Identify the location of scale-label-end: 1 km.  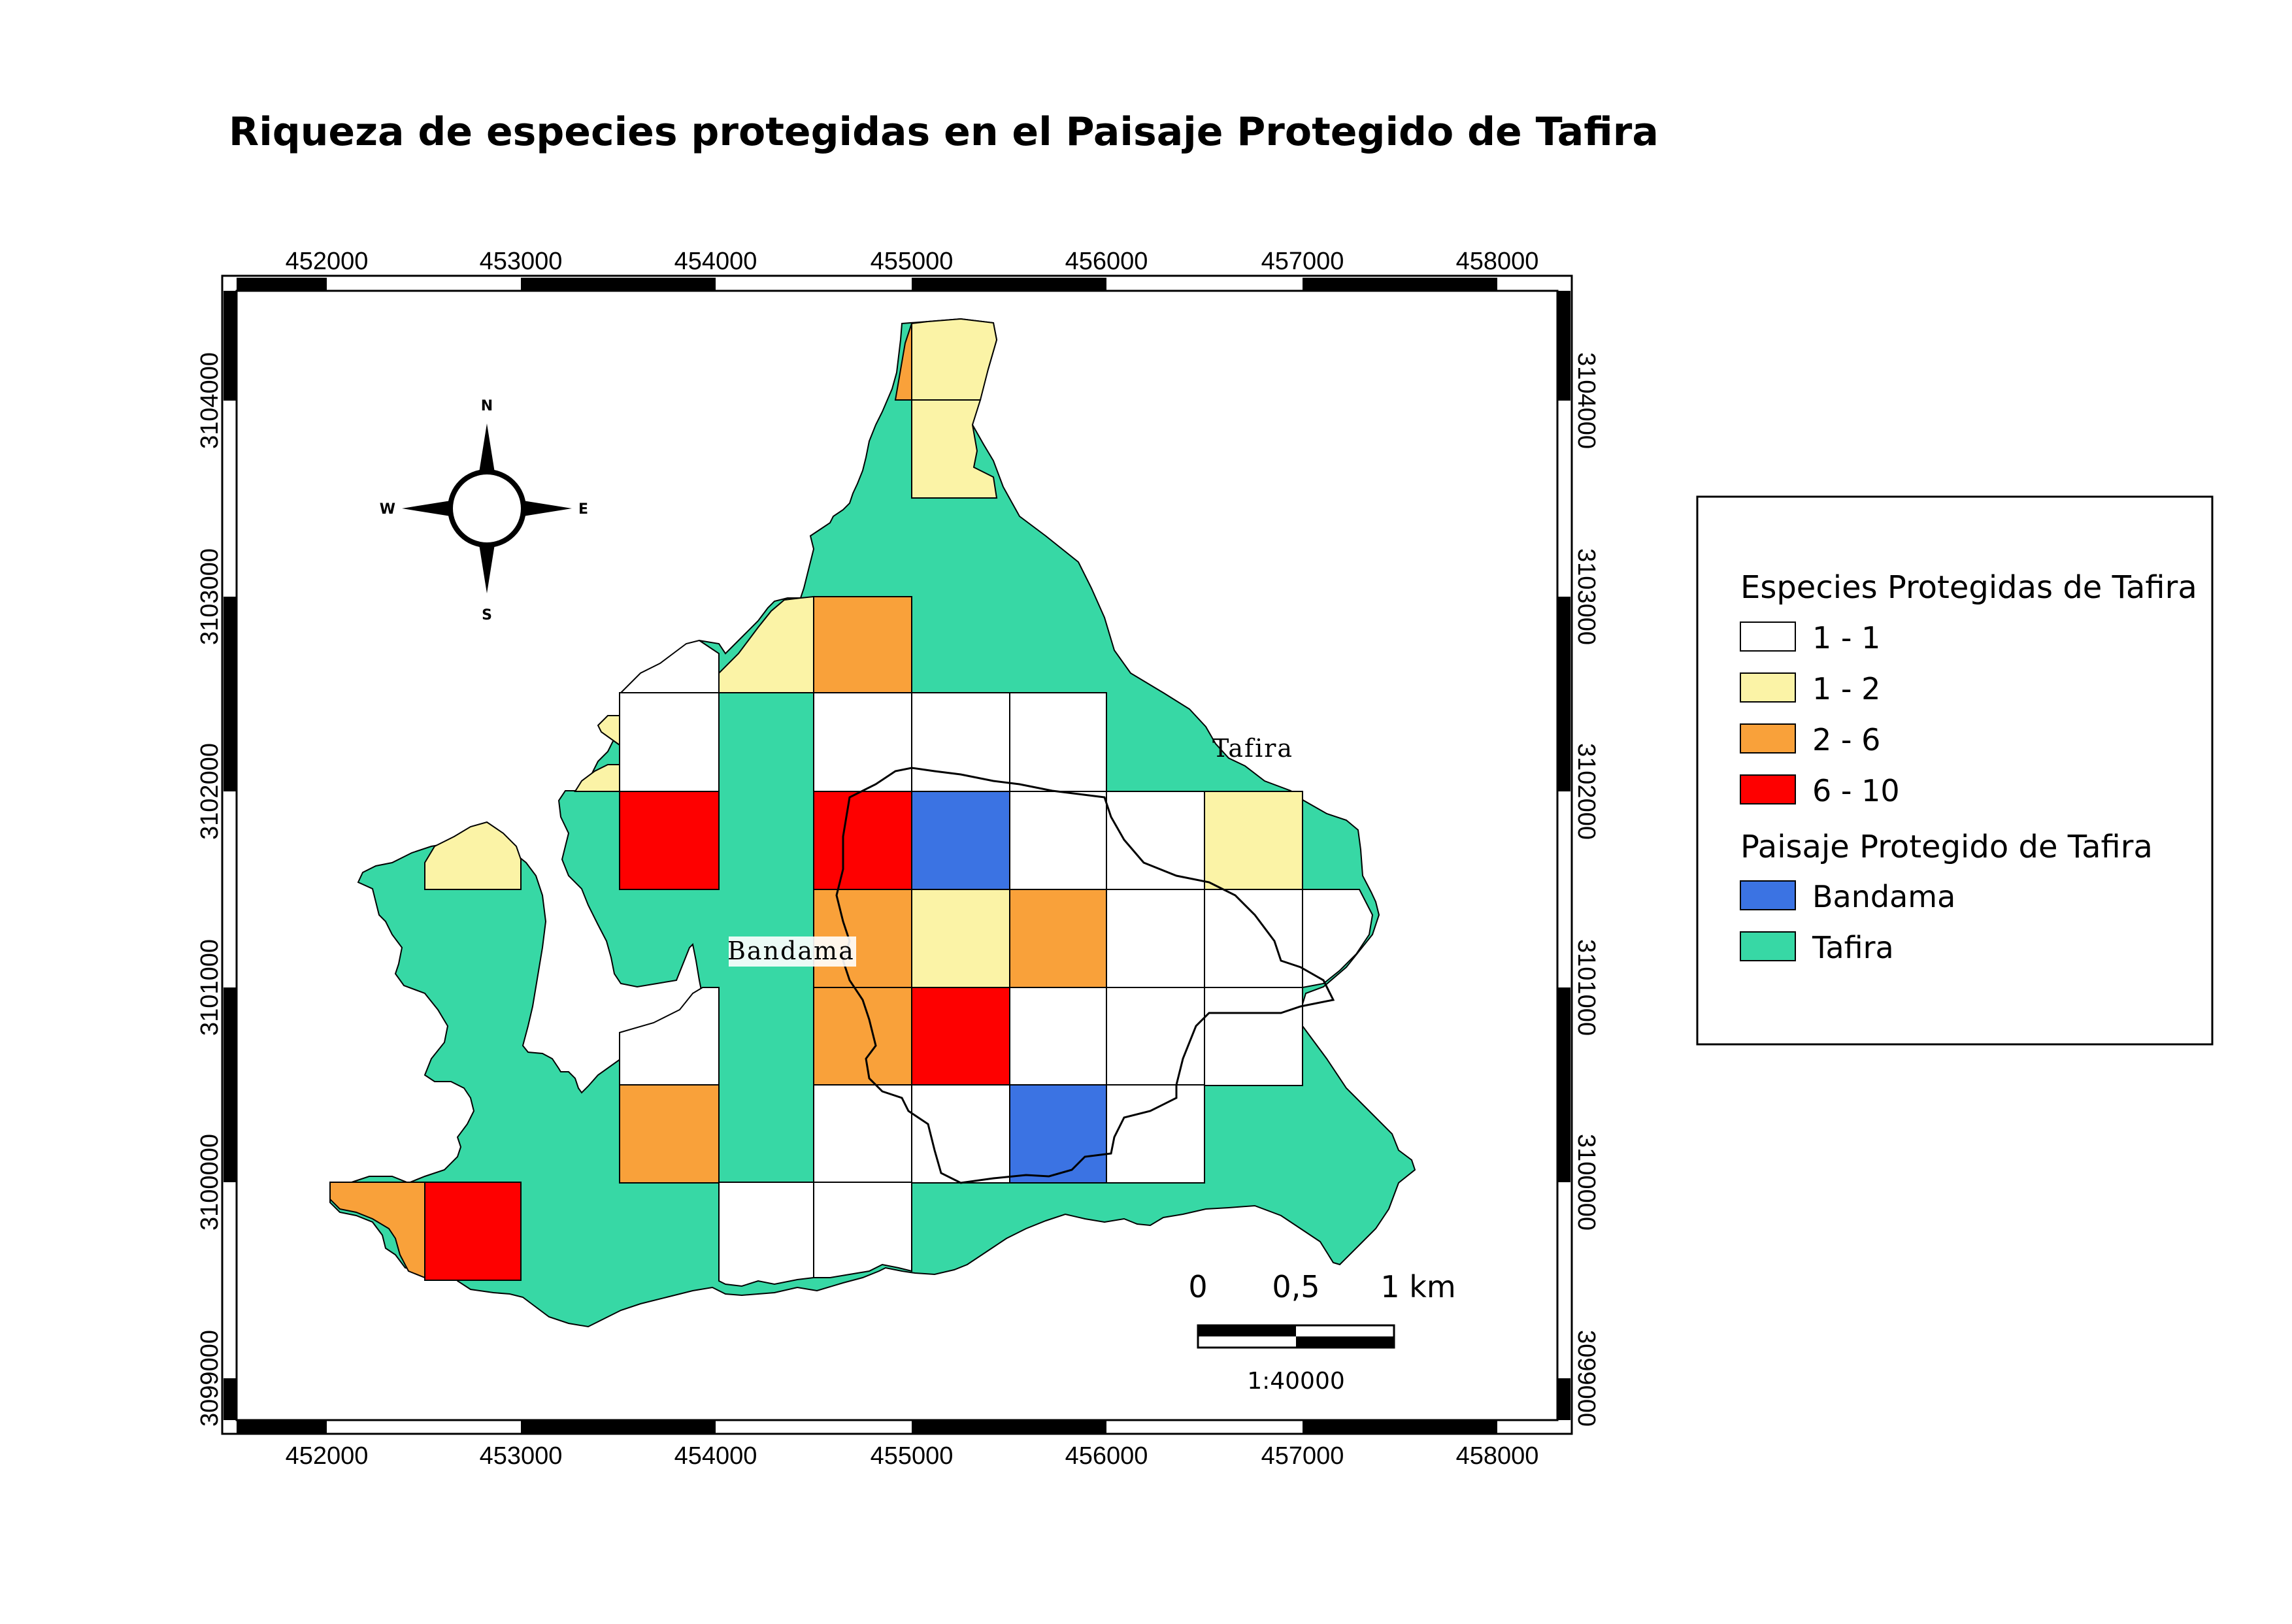
(1417, 1286).